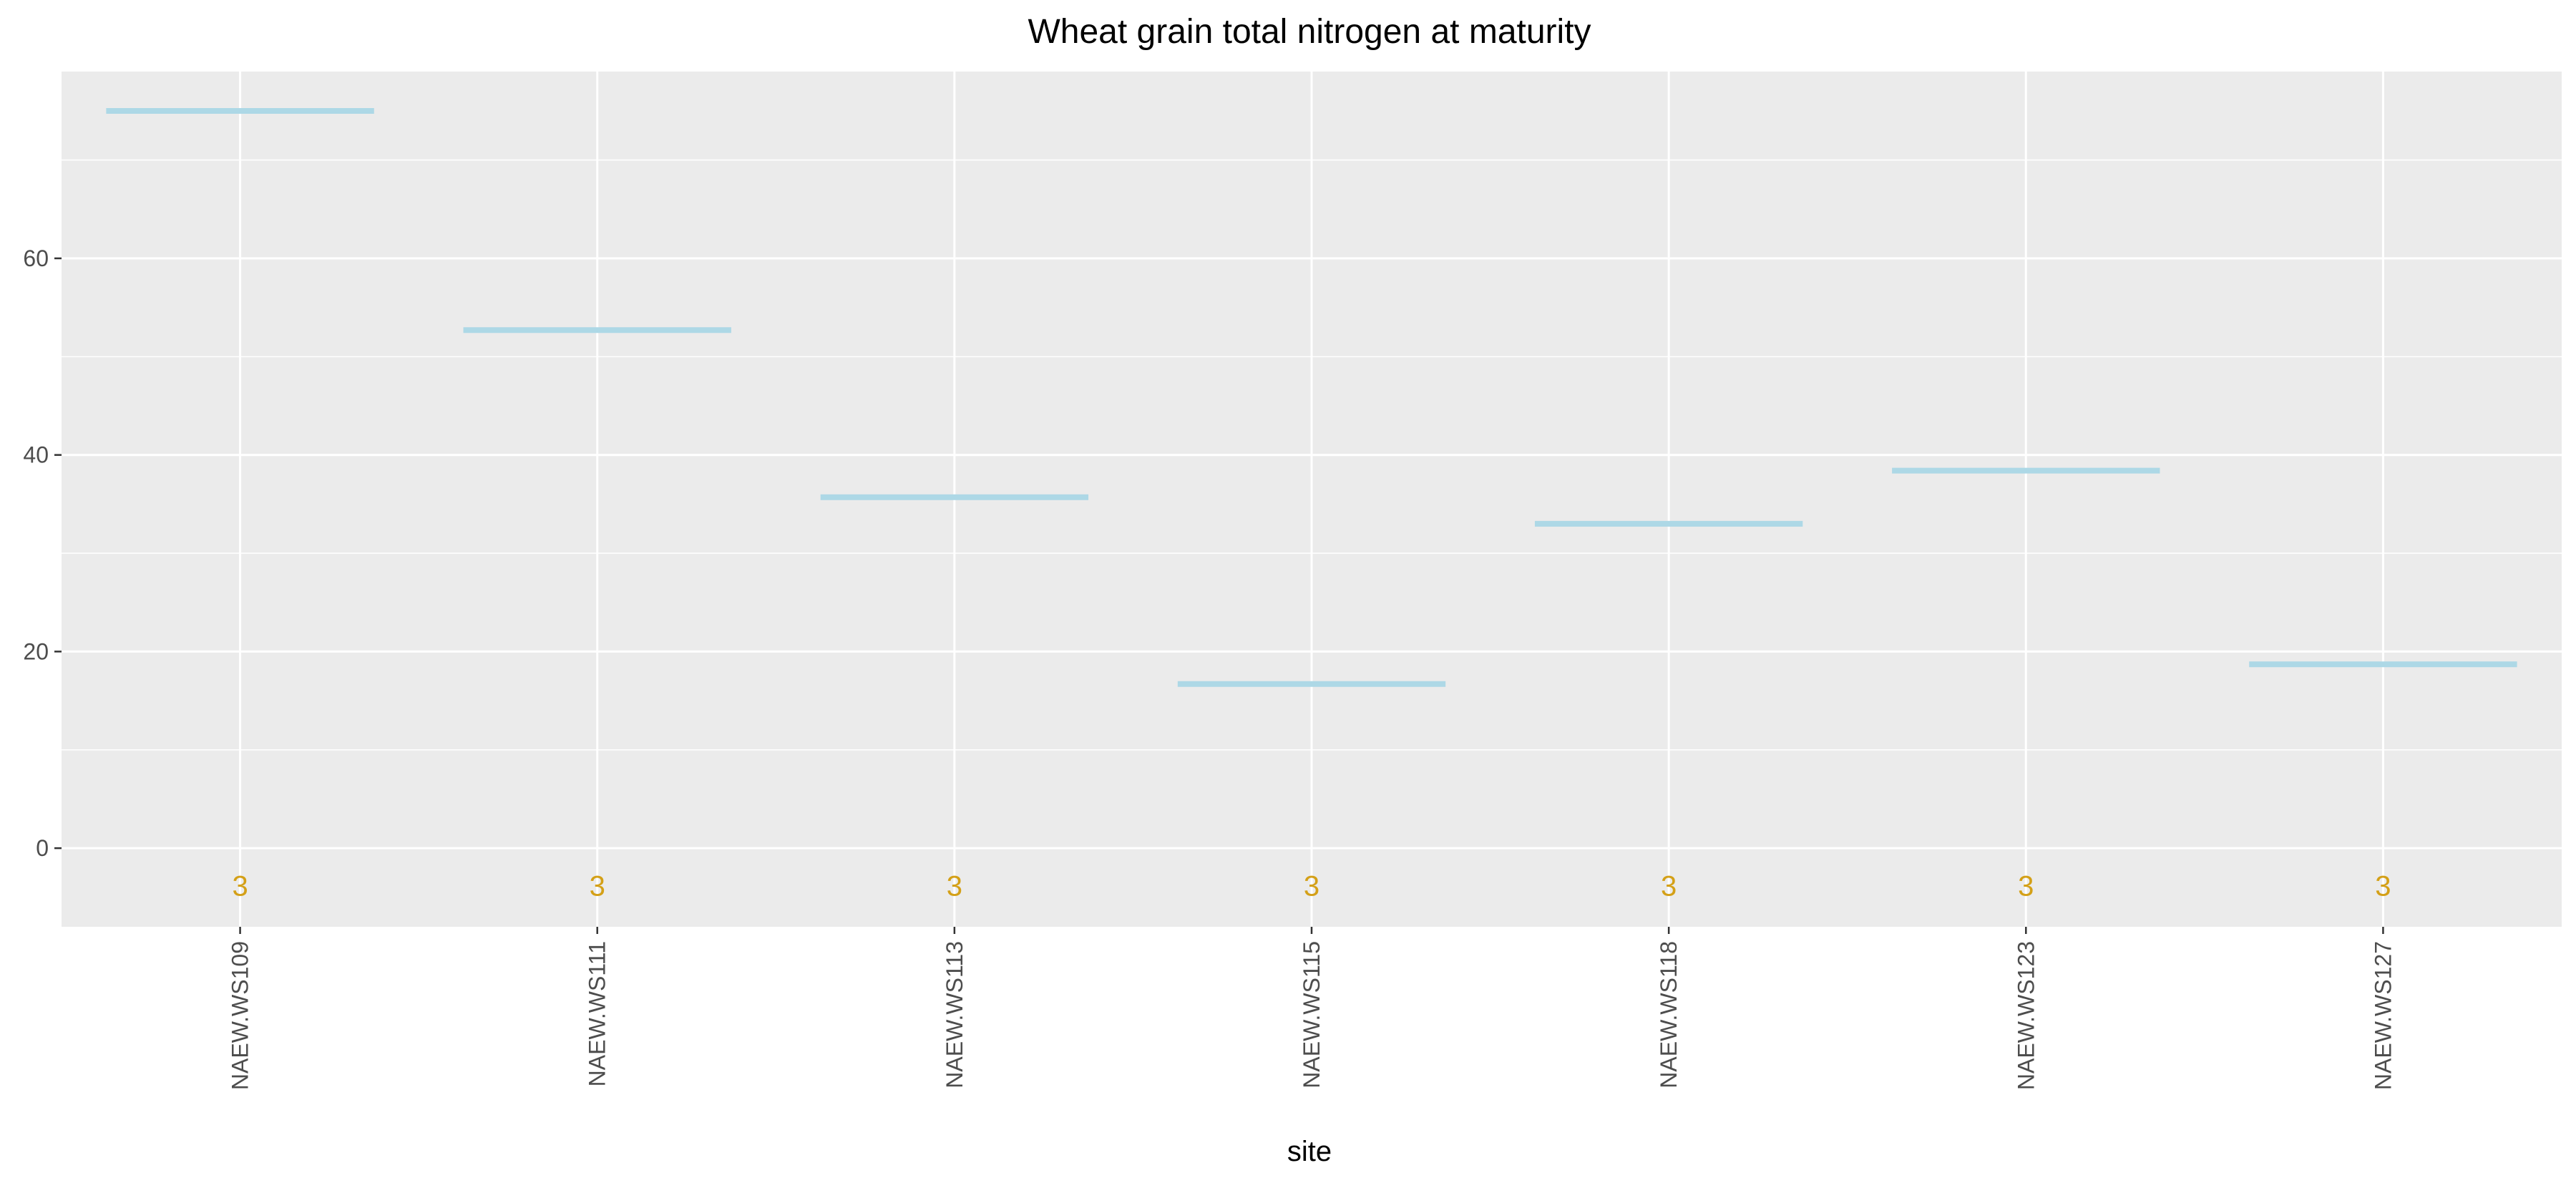 This screenshot has height=1178, width=2576. I want to click on x-tick-label: NAEW.WS113, so click(954, 1015).